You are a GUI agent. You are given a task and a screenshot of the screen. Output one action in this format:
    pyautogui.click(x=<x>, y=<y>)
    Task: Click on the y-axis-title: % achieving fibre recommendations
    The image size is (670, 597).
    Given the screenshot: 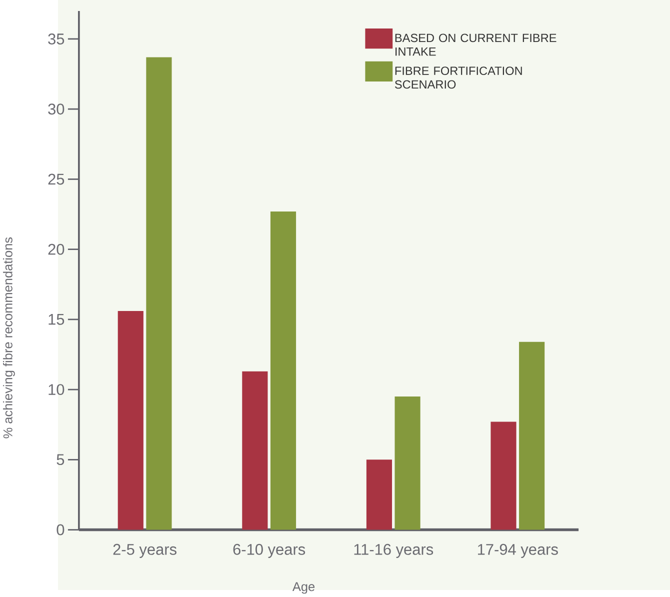 What is the action you would take?
    pyautogui.click(x=9, y=338)
    